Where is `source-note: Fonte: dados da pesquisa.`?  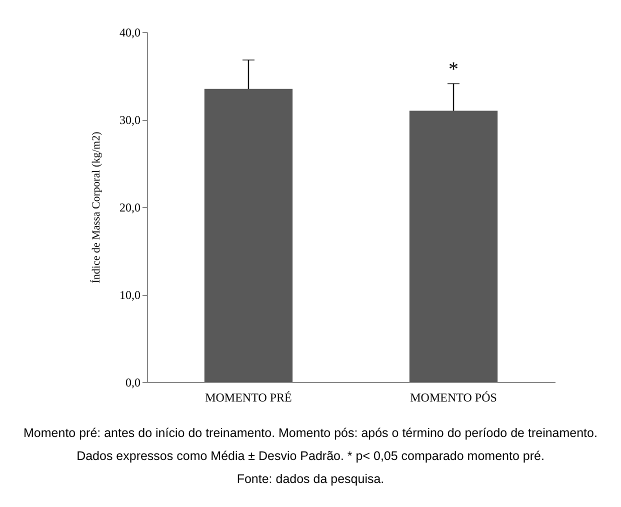
source-note: Fonte: dados da pesquisa. is located at coordinates (311, 479).